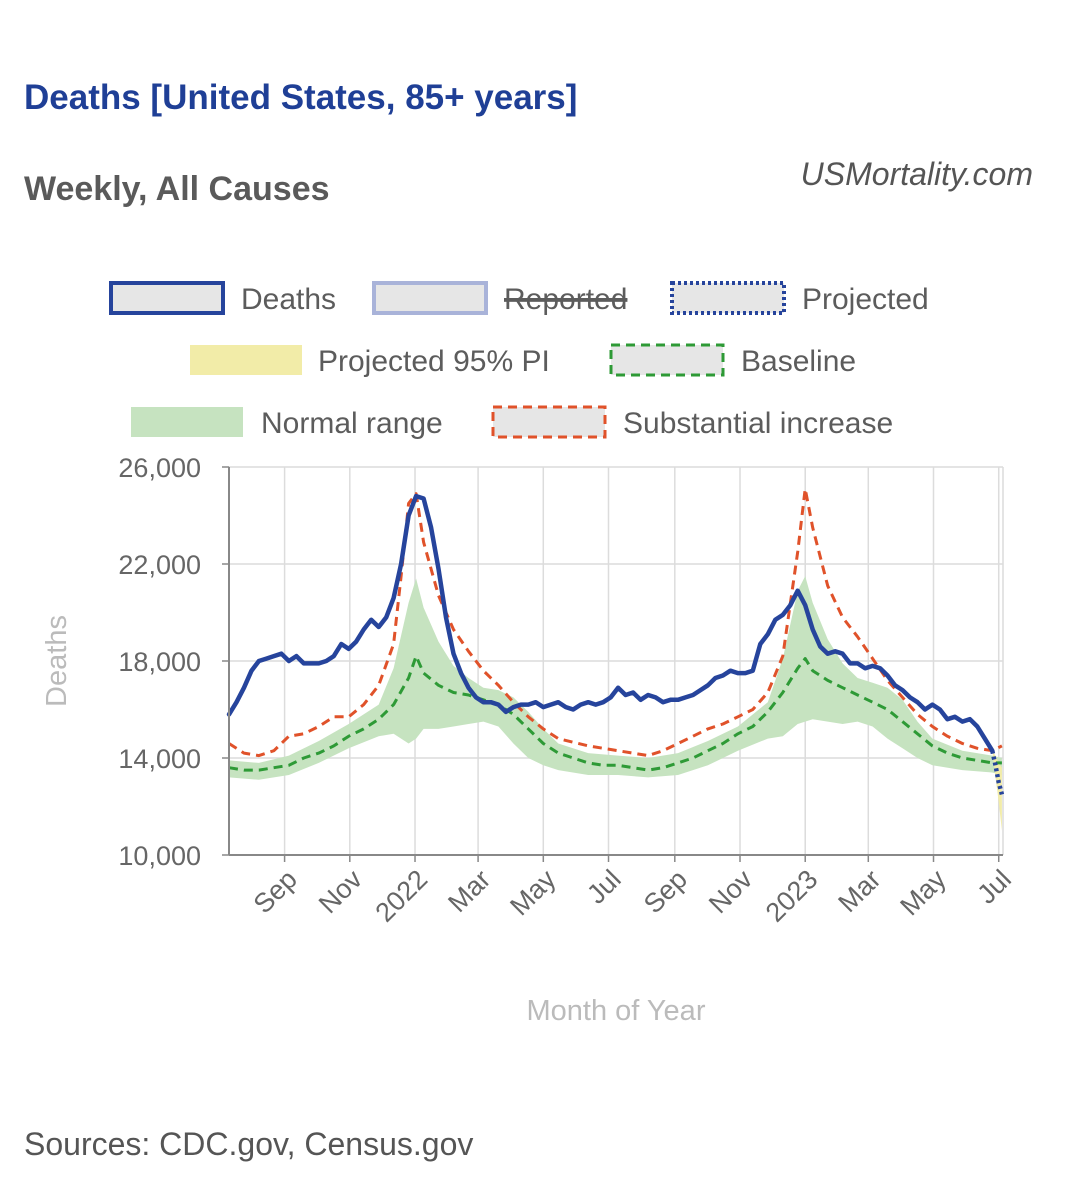 The width and height of the screenshot is (1085, 1200). What do you see at coordinates (159, 856) in the screenshot?
I see `y-tick-label: 10,000` at bounding box center [159, 856].